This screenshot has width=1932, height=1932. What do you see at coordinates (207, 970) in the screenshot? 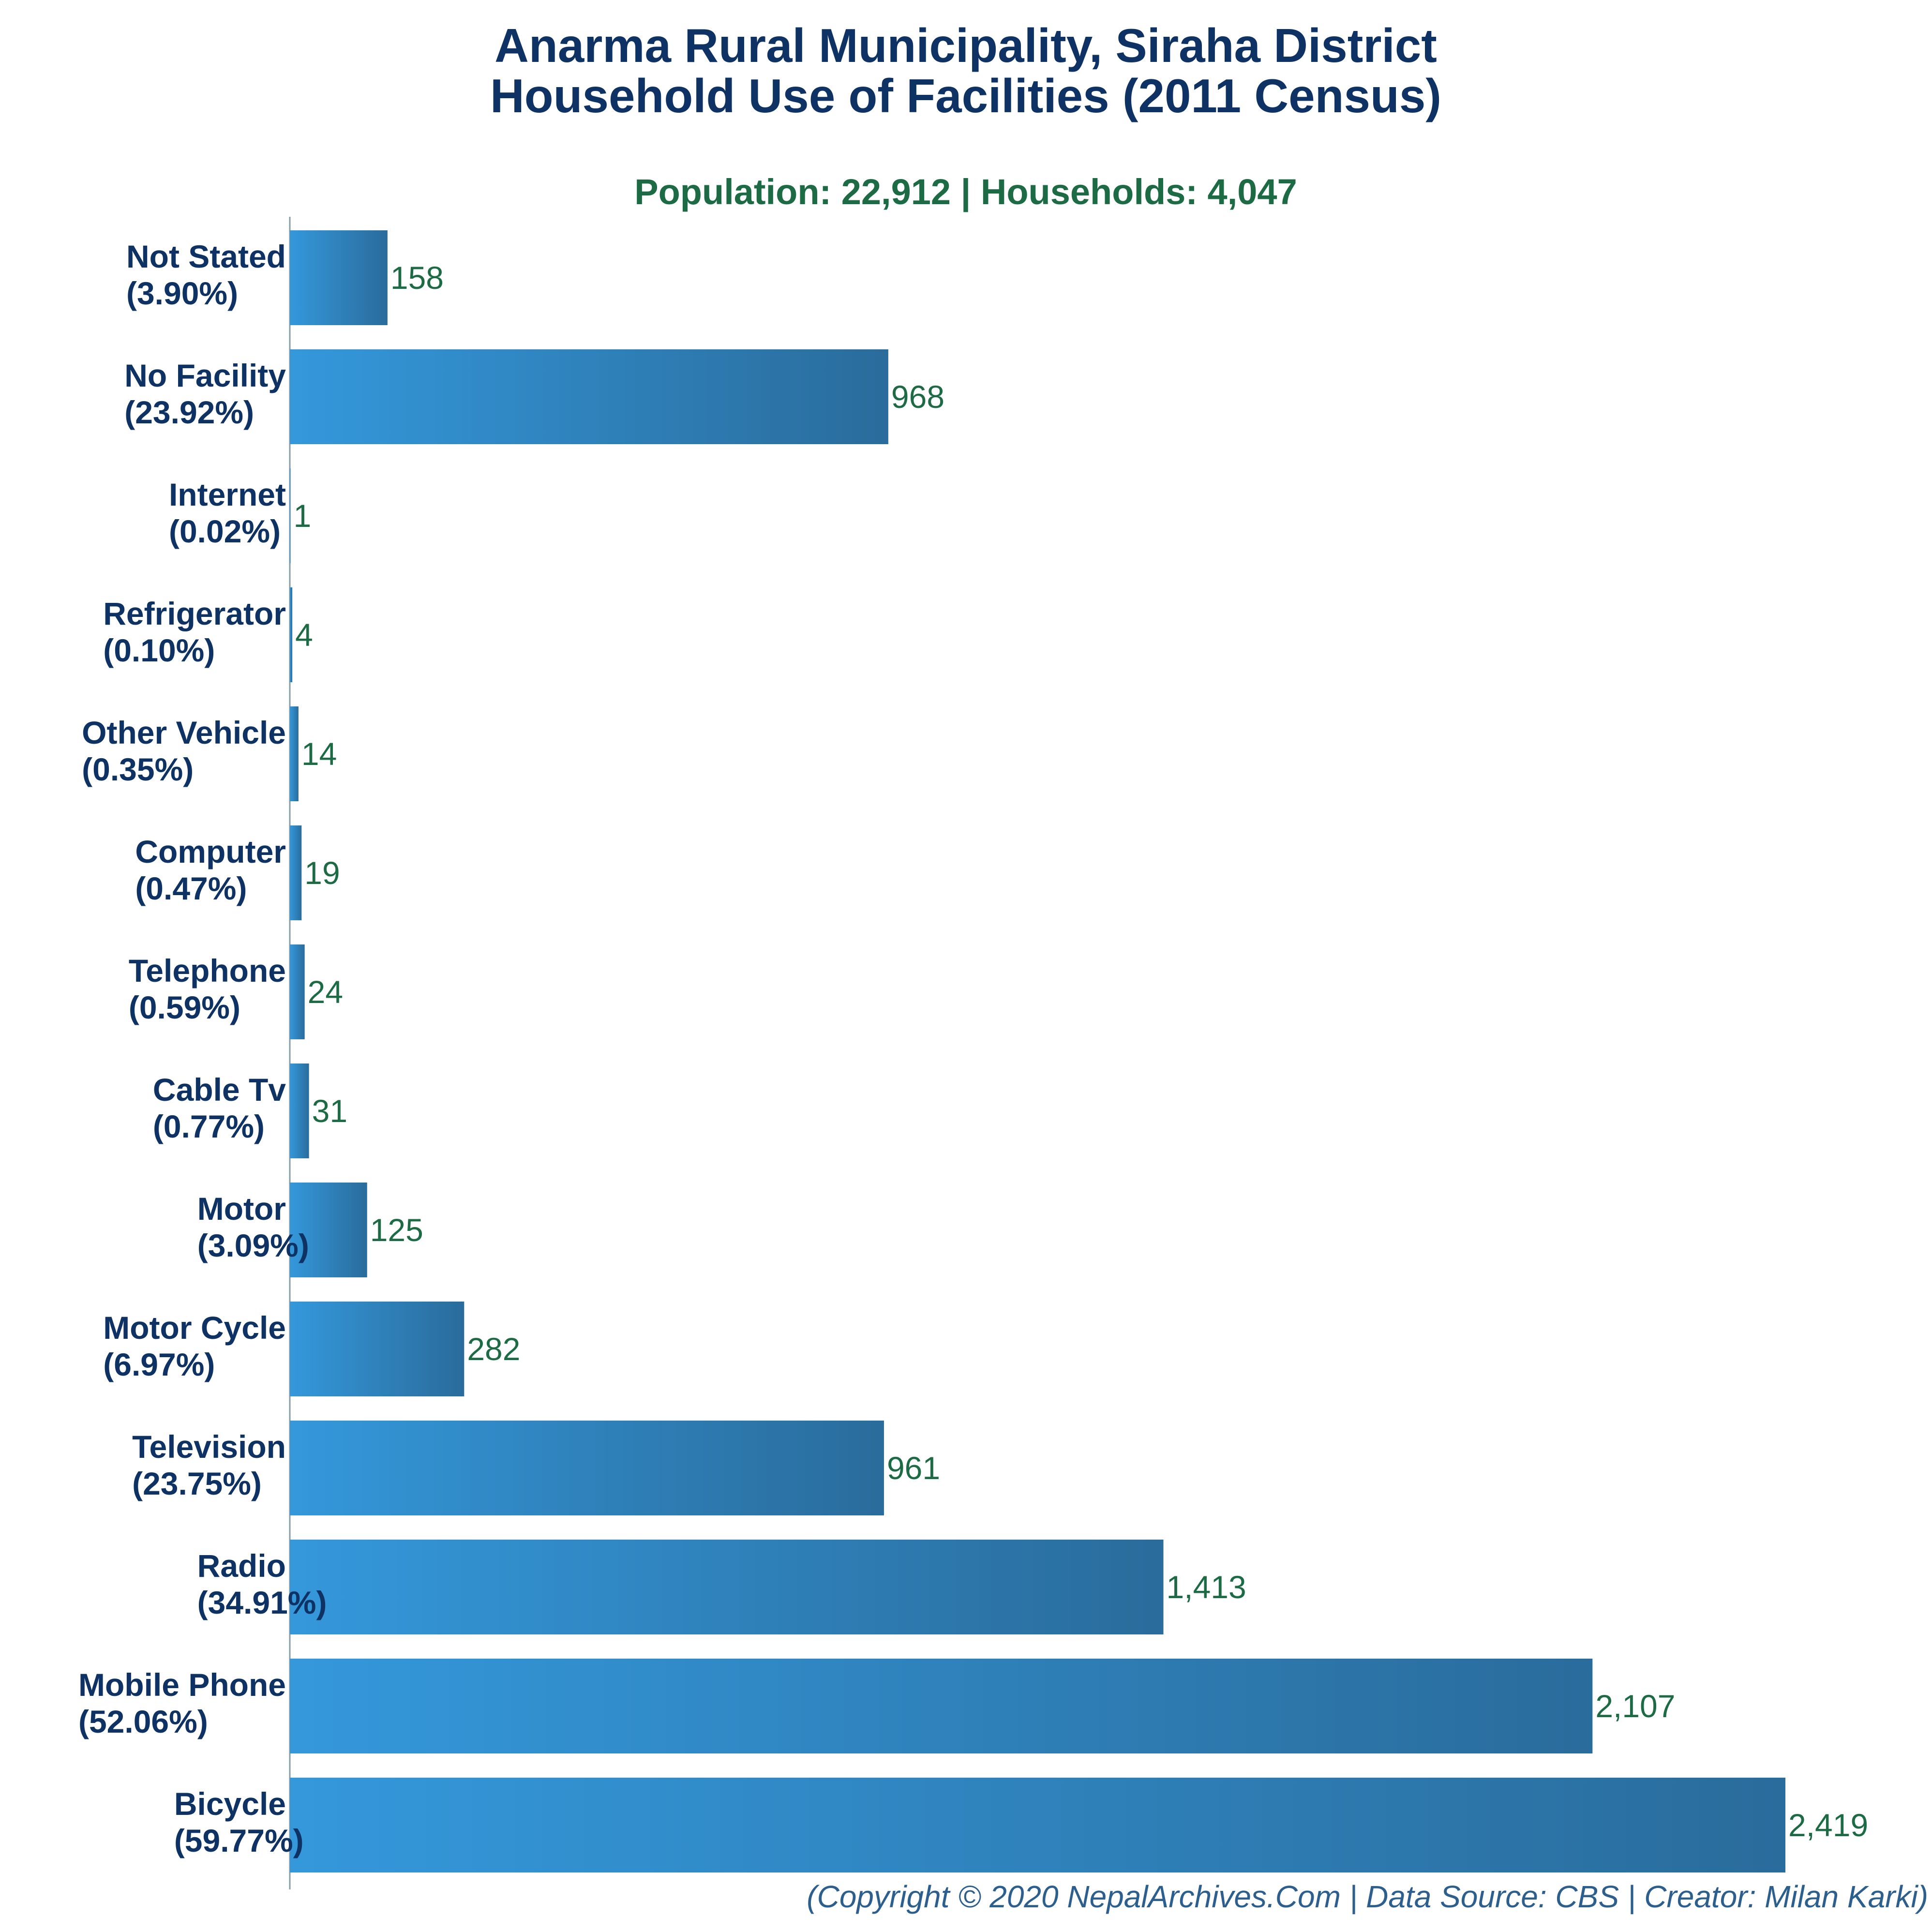
I see `category-name: Telephone` at bounding box center [207, 970].